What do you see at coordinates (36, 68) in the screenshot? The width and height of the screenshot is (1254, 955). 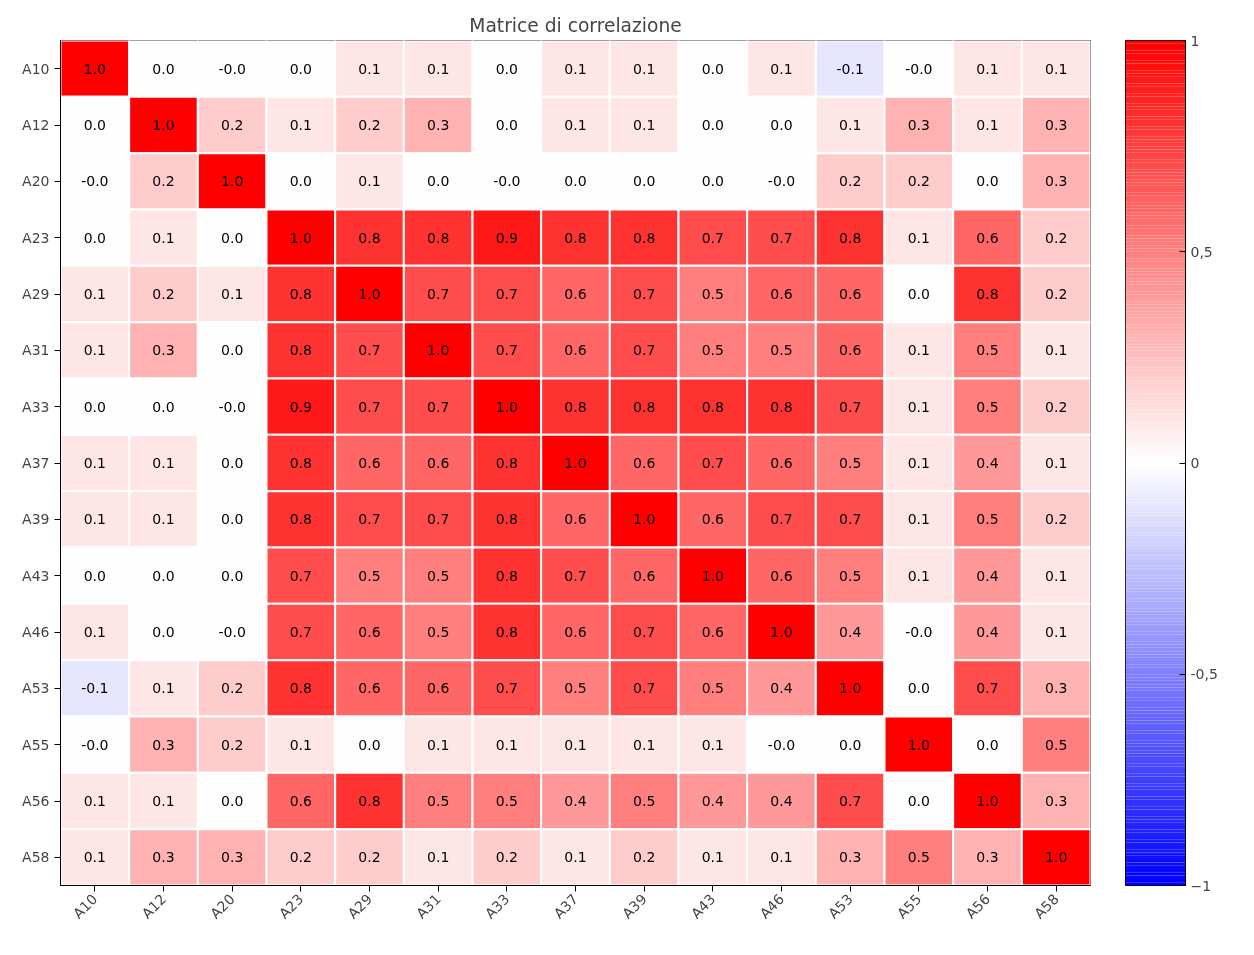 I see `y-tick-label: A10` at bounding box center [36, 68].